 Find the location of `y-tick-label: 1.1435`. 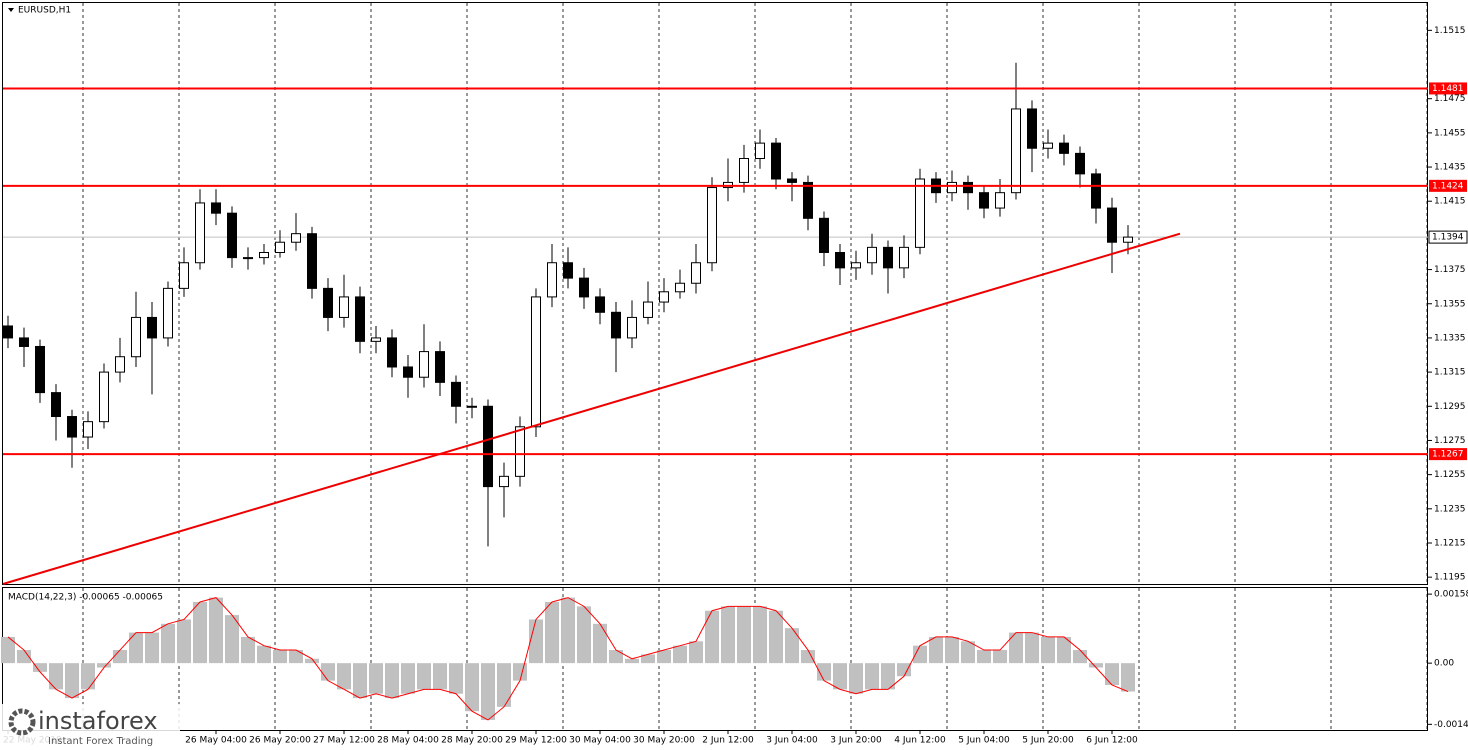

y-tick-label: 1.1435 is located at coordinates (1450, 168).